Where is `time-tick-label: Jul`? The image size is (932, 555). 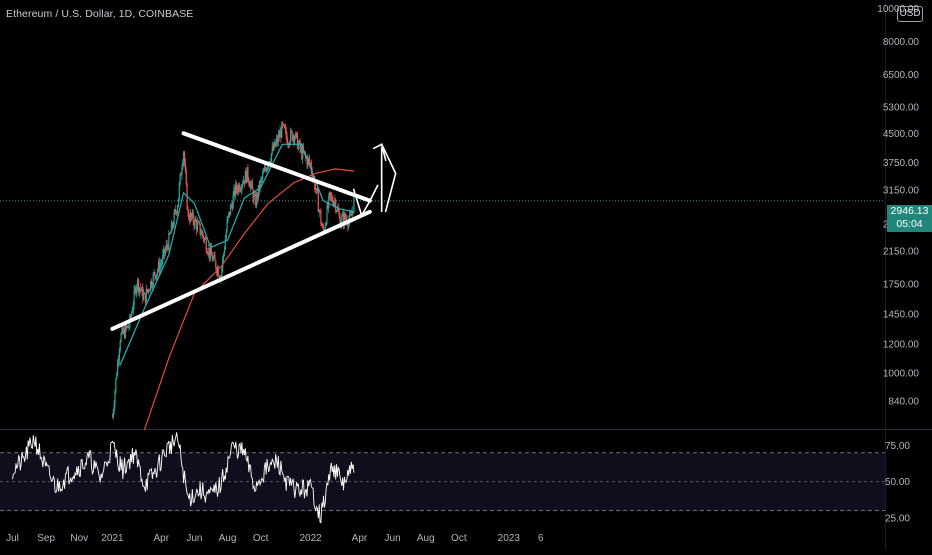 time-tick-label: Jul is located at coordinates (12, 538).